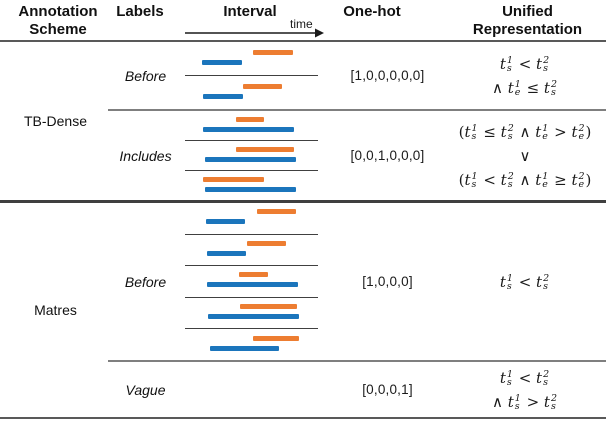  I want to click on formula-operator: ∨, so click(525, 155).